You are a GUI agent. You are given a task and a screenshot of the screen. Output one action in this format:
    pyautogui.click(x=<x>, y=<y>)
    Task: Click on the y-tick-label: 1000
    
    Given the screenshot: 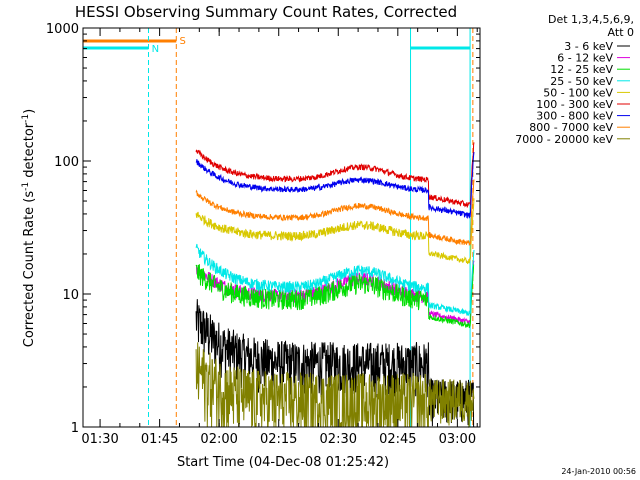 What is the action you would take?
    pyautogui.click(x=62, y=29)
    